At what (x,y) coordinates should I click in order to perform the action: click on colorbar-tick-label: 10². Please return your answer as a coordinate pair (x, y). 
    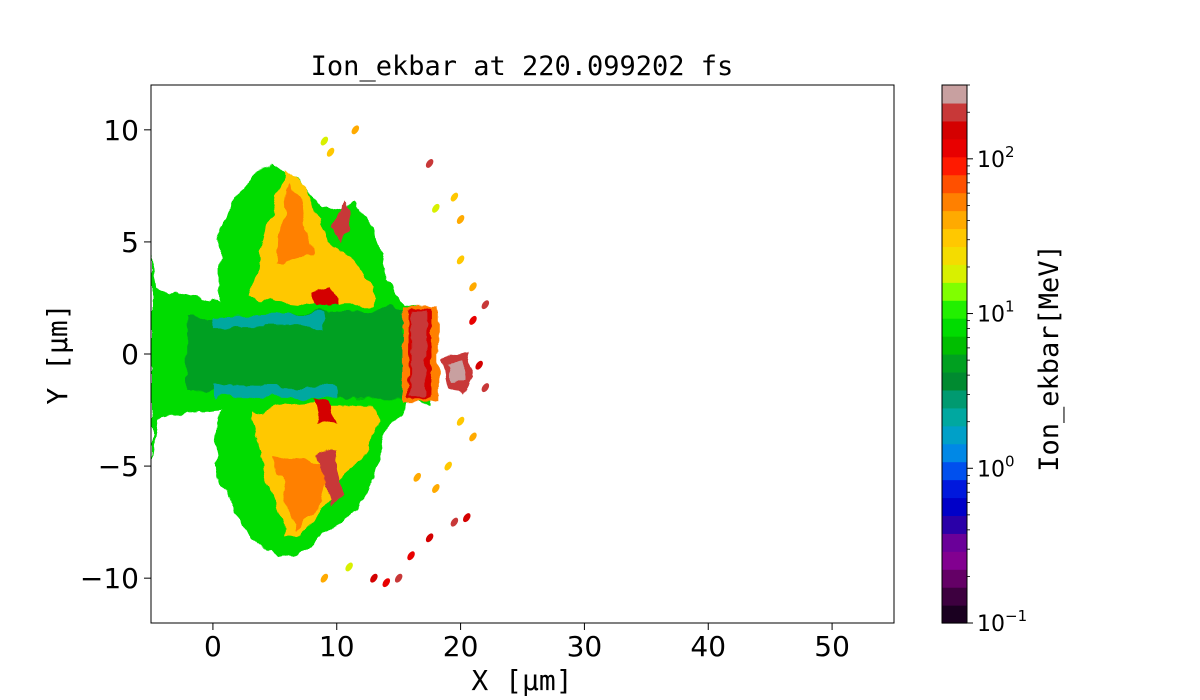
    Looking at the image, I should click on (996, 158).